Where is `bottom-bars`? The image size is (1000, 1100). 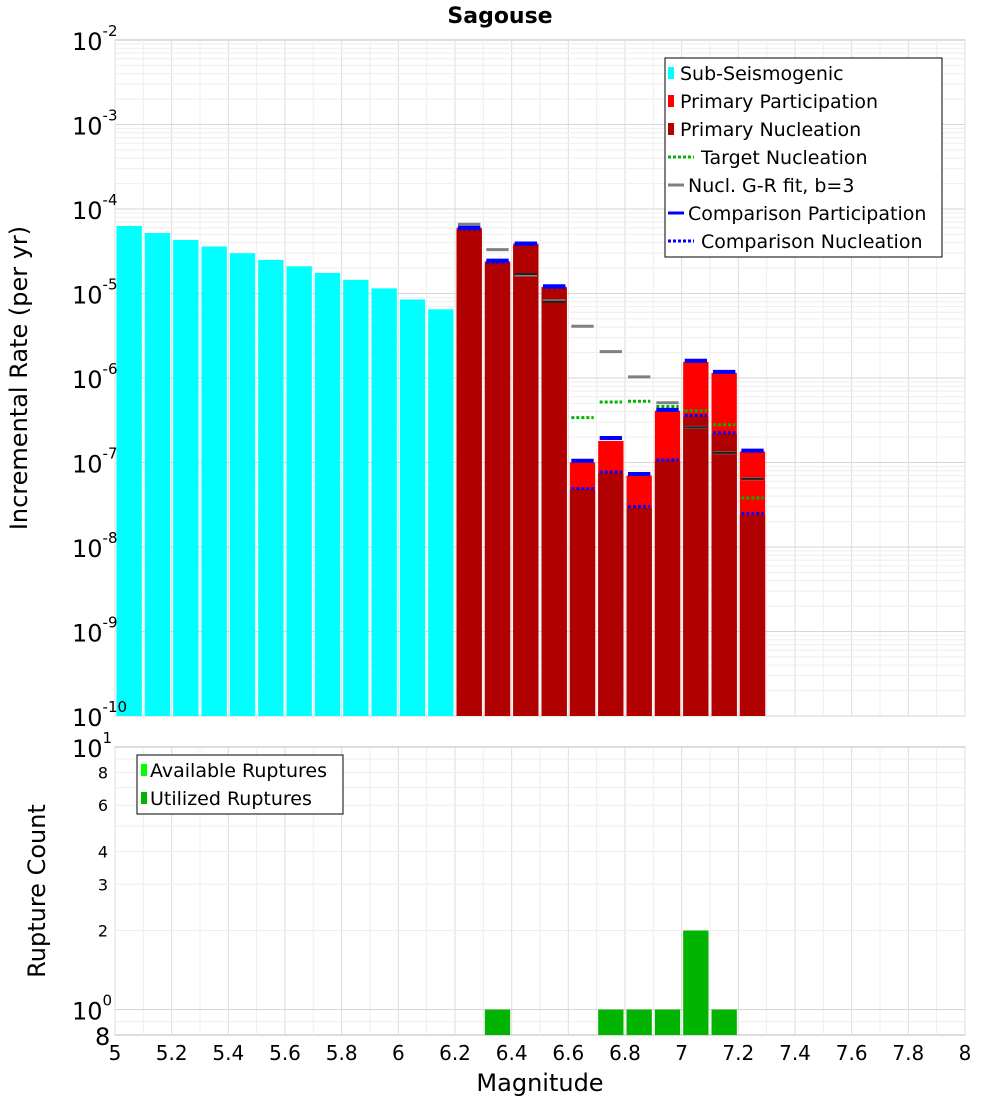 bottom-bars is located at coordinates (610, 982).